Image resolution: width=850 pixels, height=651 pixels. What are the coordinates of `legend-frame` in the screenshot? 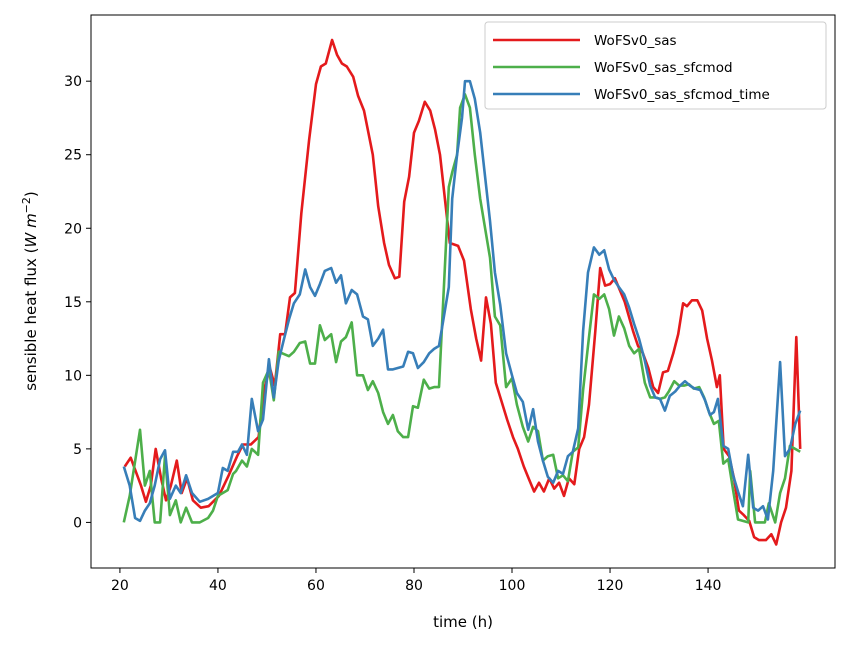 It's located at (655, 65).